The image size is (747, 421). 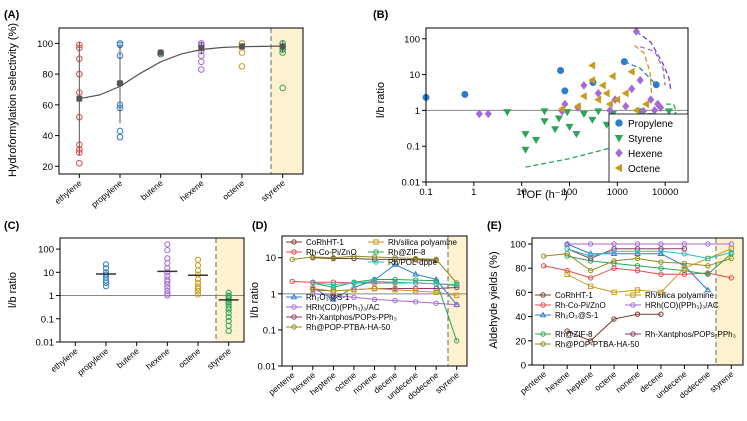 I want to click on panel-d-legend-label: Rh/POL-dppe, so click(x=412, y=262).